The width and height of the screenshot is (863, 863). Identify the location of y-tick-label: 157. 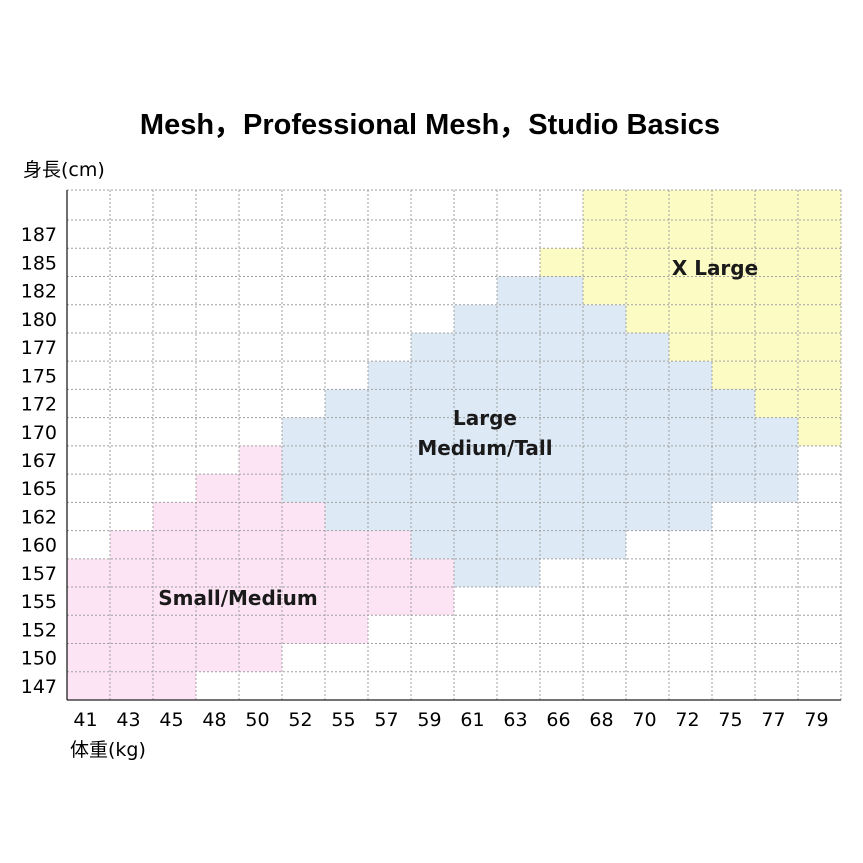
(39, 574).